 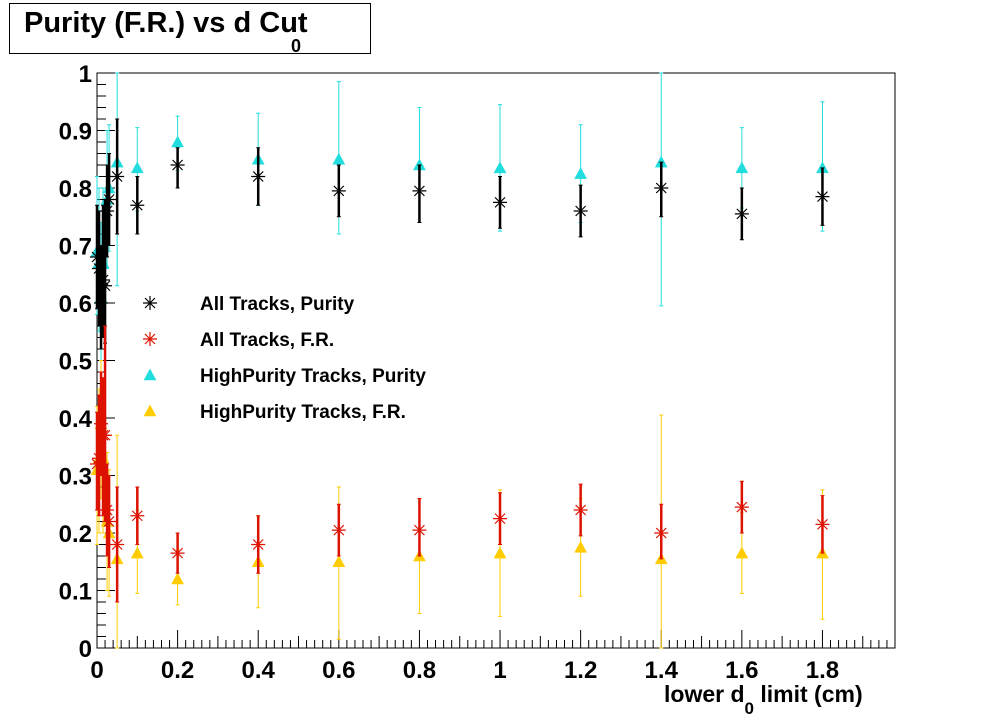 What do you see at coordinates (499, 670) in the screenshot?
I see `x-tick-label: 1` at bounding box center [499, 670].